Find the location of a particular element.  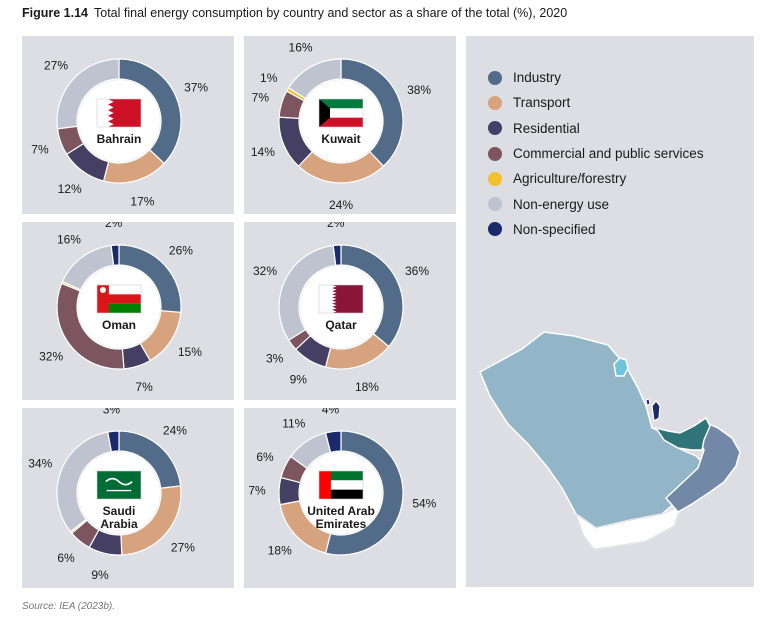

legend-item-transport: Transport is located at coordinates (596, 102).